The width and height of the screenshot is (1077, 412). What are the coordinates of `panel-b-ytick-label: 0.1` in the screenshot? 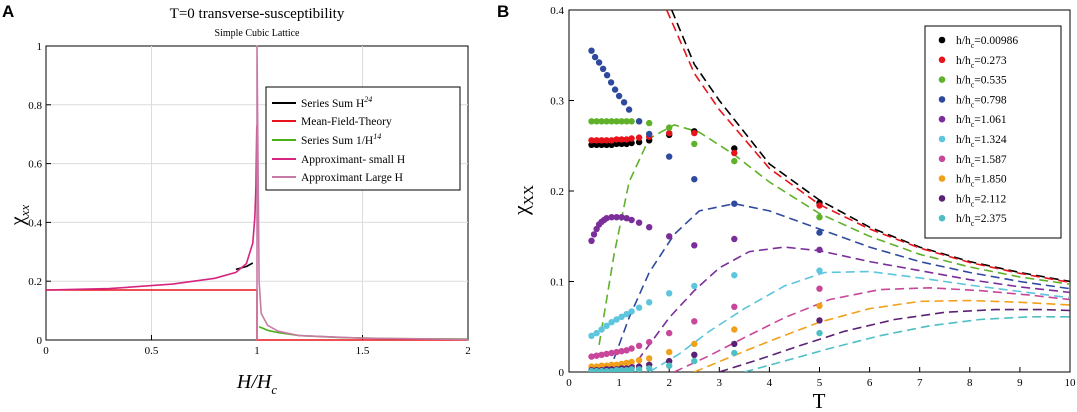 It's located at (557, 283).